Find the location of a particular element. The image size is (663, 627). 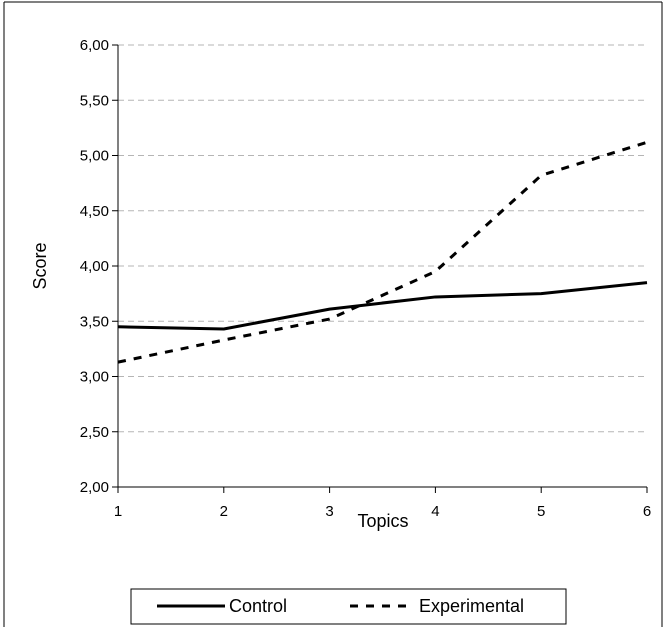

x-tick-label: 3 is located at coordinates (329, 511).